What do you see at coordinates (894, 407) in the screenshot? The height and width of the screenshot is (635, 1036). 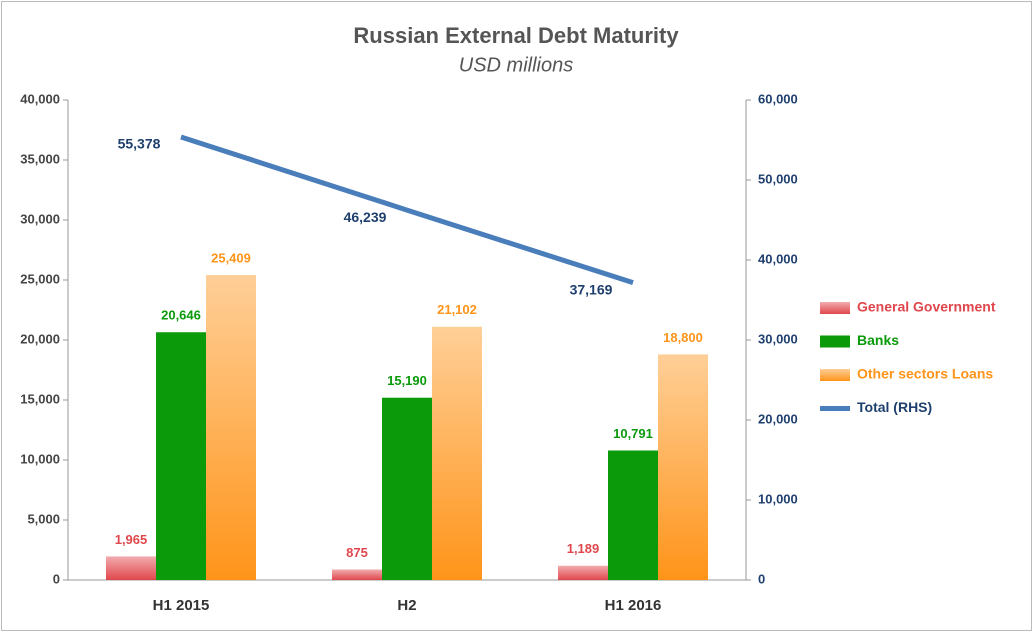 I see `legend-label: Total (RHS)` at bounding box center [894, 407].